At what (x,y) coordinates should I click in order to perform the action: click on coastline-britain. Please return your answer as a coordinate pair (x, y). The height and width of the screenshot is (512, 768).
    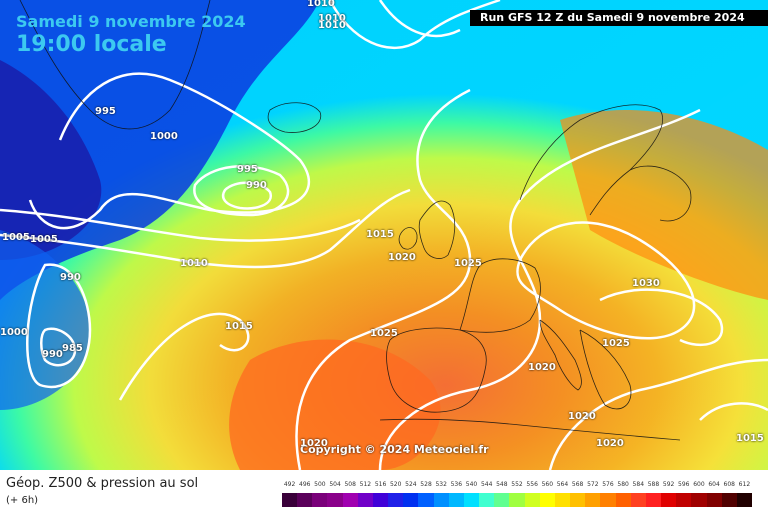
    Looking at the image, I should click on (437, 229).